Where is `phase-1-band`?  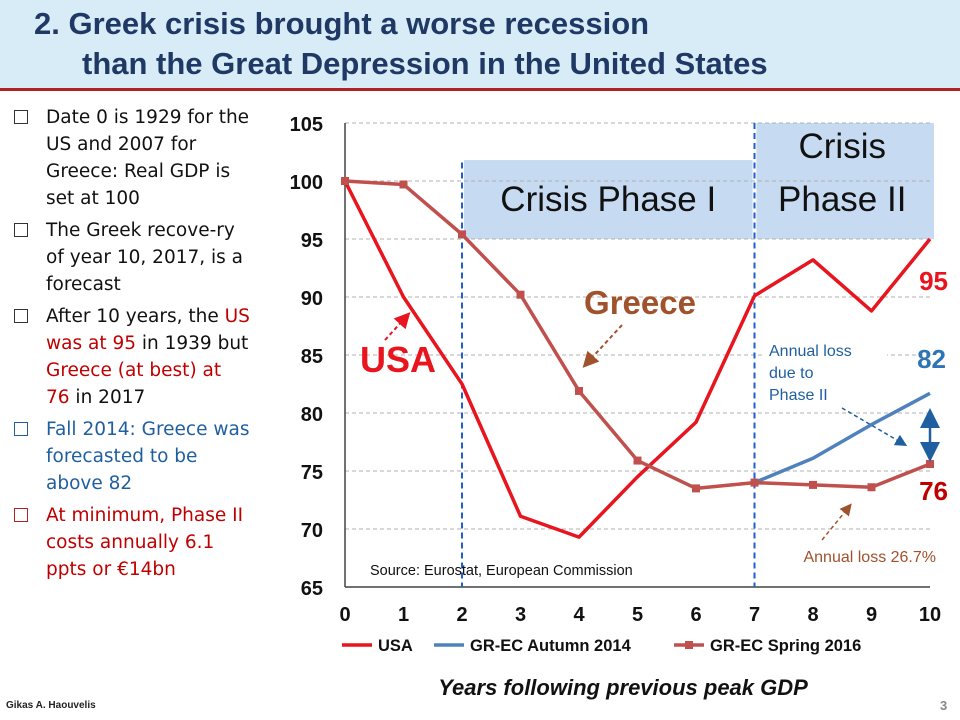
phase-1-band is located at coordinates (608, 199).